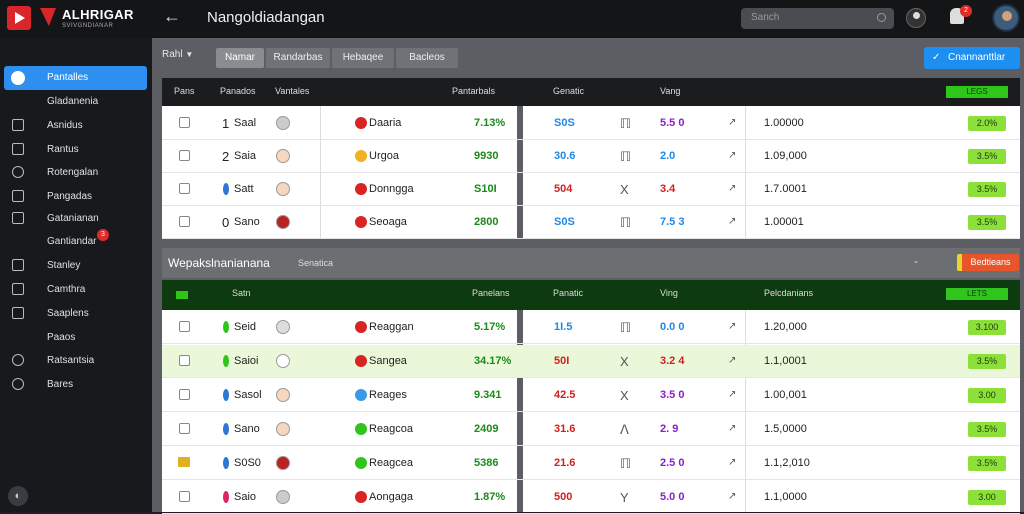 This screenshot has width=1024, height=514. I want to click on filter-dropdown: Rahl ▼, so click(177, 54).